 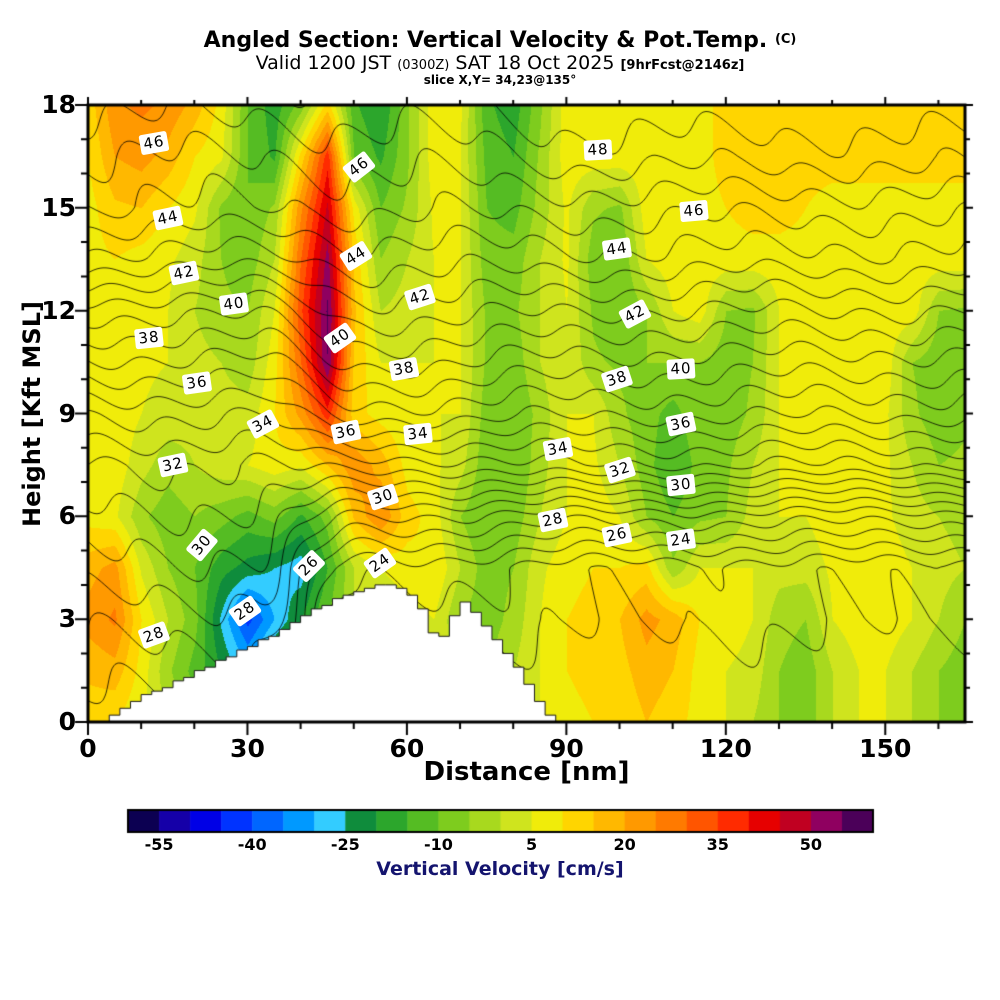 What do you see at coordinates (58, 104) in the screenshot?
I see `y-tick-label: 18` at bounding box center [58, 104].